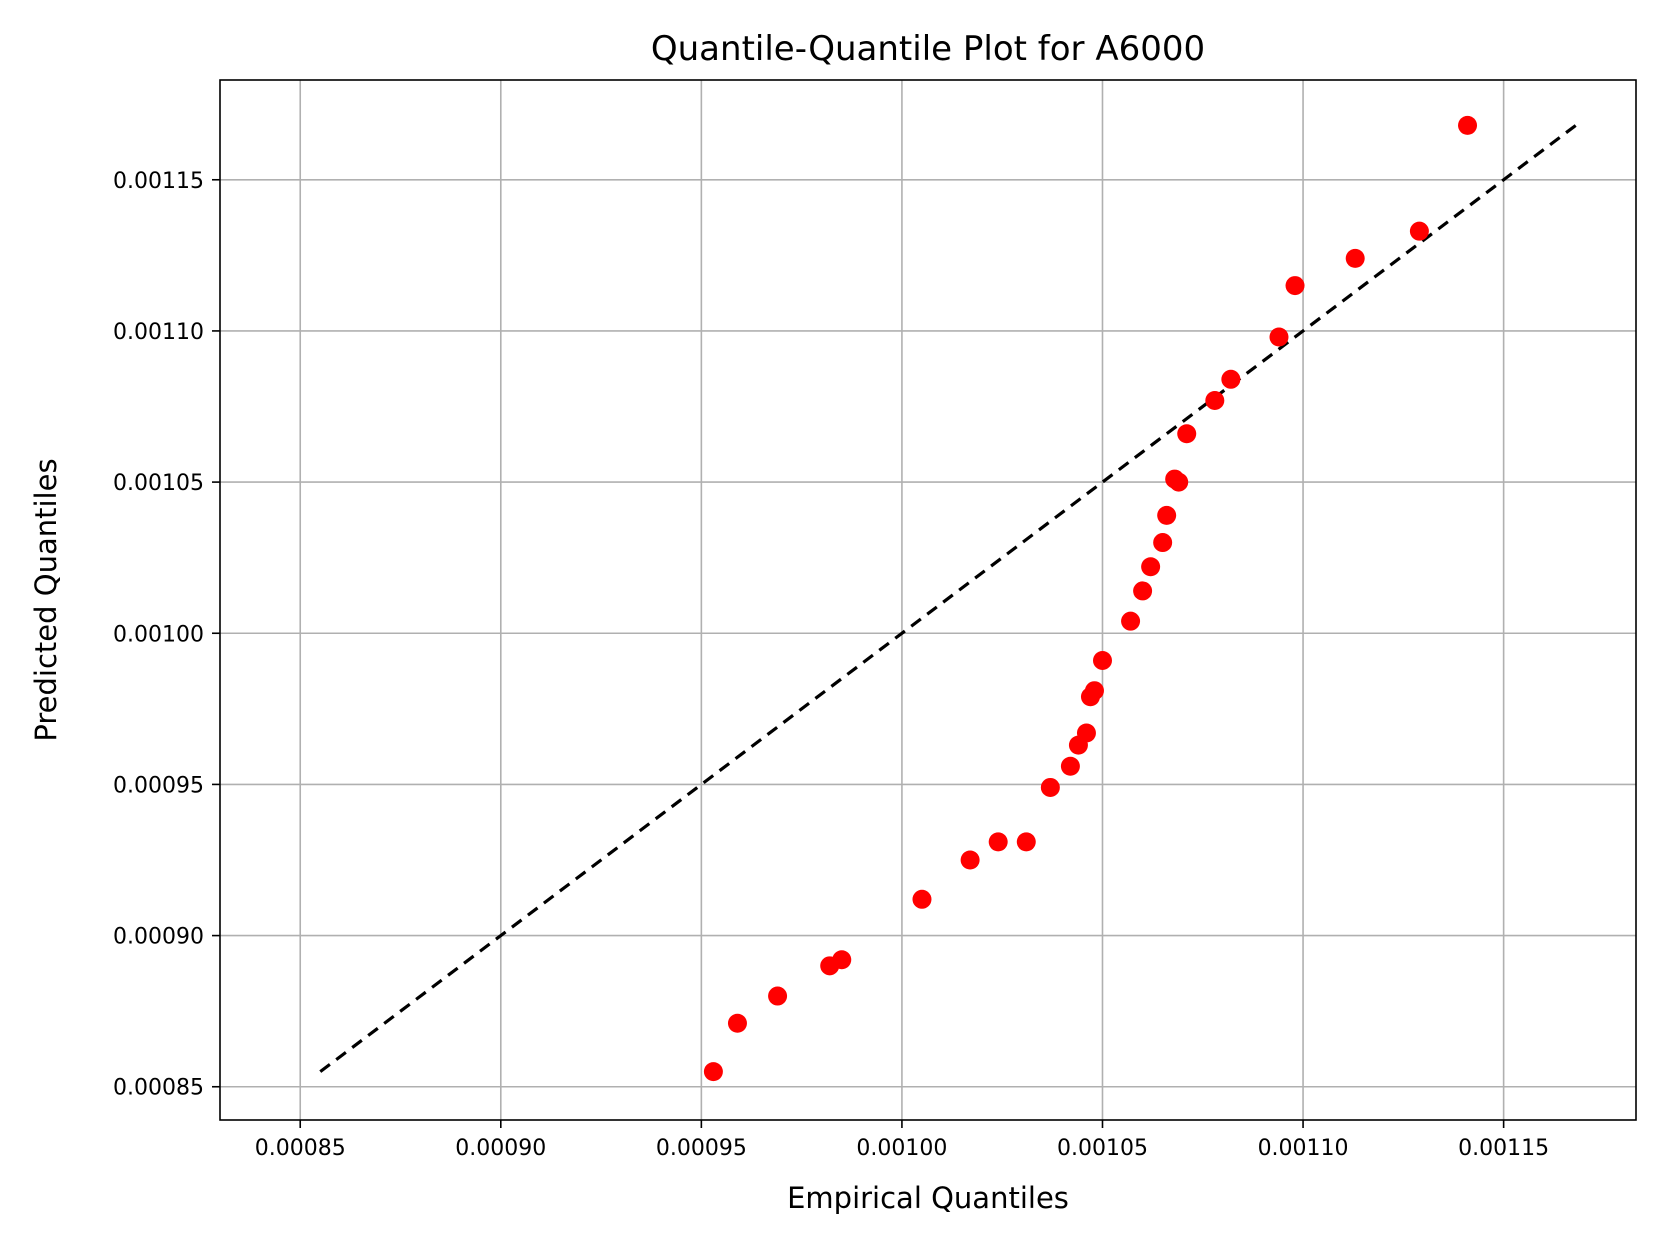 Image resolution: width=1661 pixels, height=1246 pixels. What do you see at coordinates (300, 1148) in the screenshot?
I see `x-tick-label: 0.00085` at bounding box center [300, 1148].